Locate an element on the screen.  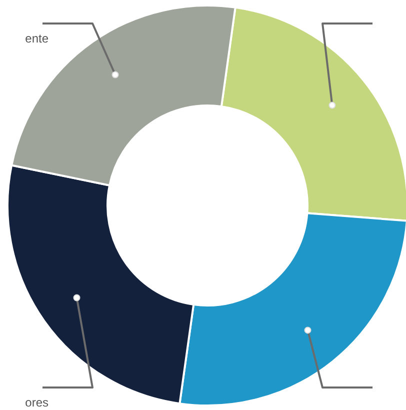
slice-label: ores is located at coordinates (36, 403).